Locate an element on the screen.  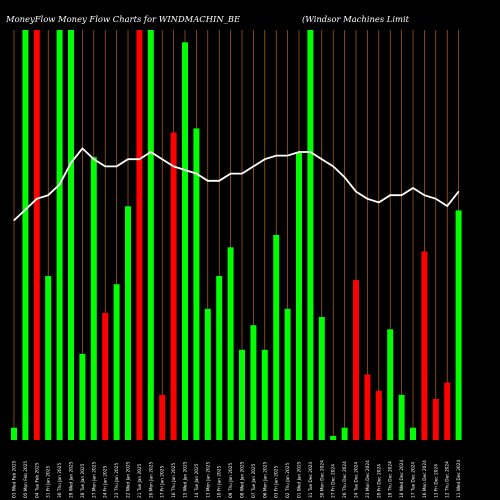
x-tick-label: 19 Thu Dec 2024 is located at coordinates (391, 479).